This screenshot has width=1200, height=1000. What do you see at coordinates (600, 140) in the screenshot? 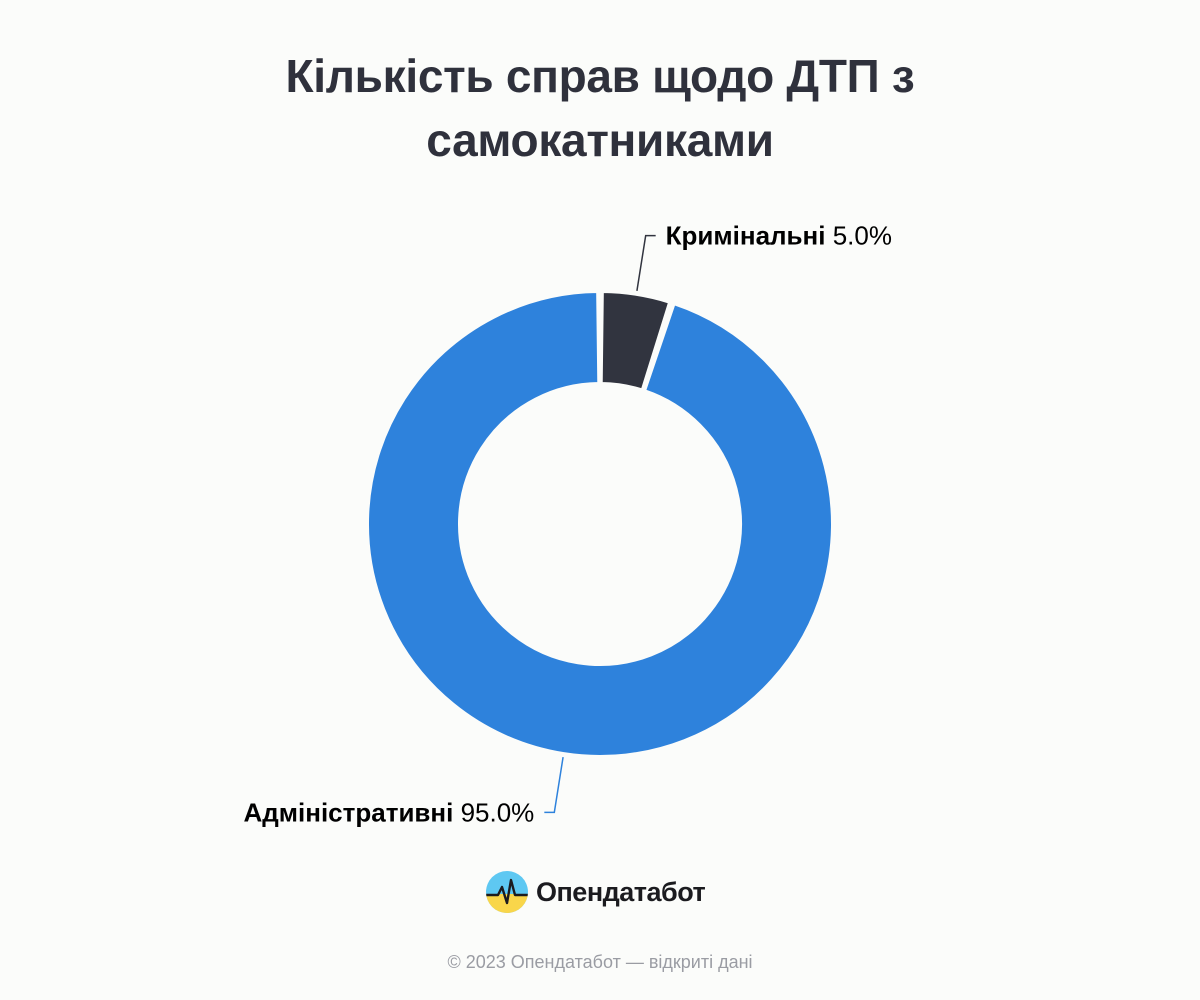
I see `chart-title-line-2: самокатниками` at bounding box center [600, 140].